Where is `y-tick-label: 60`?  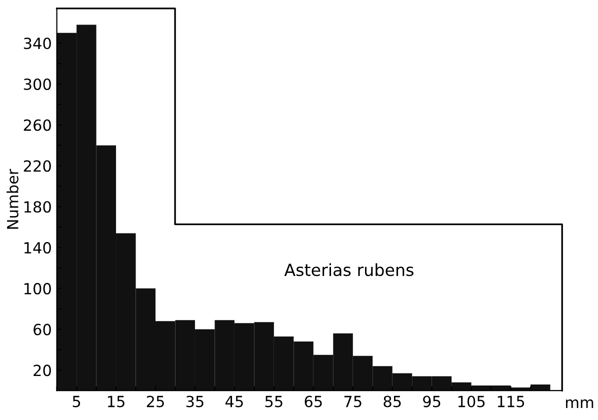 y-tick-label: 60 is located at coordinates (42, 330).